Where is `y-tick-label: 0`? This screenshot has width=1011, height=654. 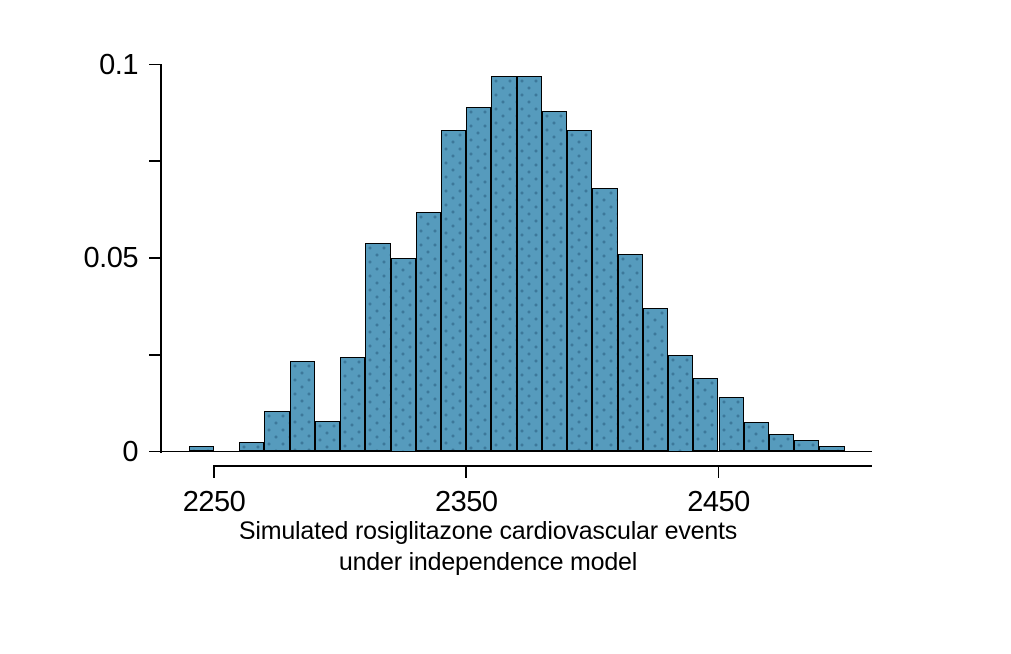 y-tick-label: 0 is located at coordinates (130, 451).